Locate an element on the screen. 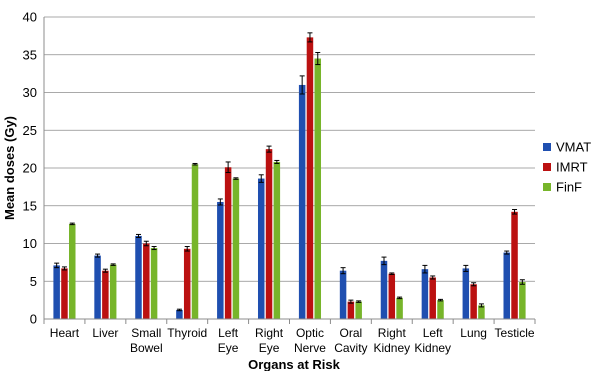 This screenshot has width=613, height=376. y-tick-label: 20 is located at coordinates (30, 168).